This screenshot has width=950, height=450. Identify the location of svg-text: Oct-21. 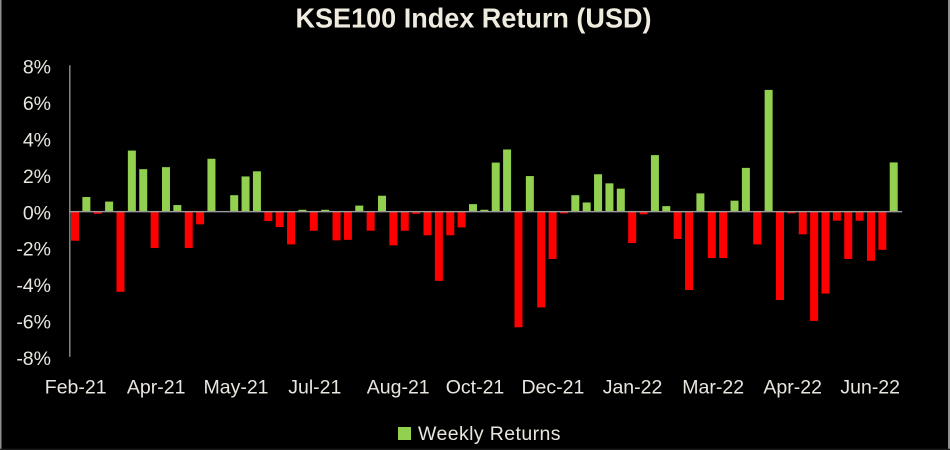
(475, 388).